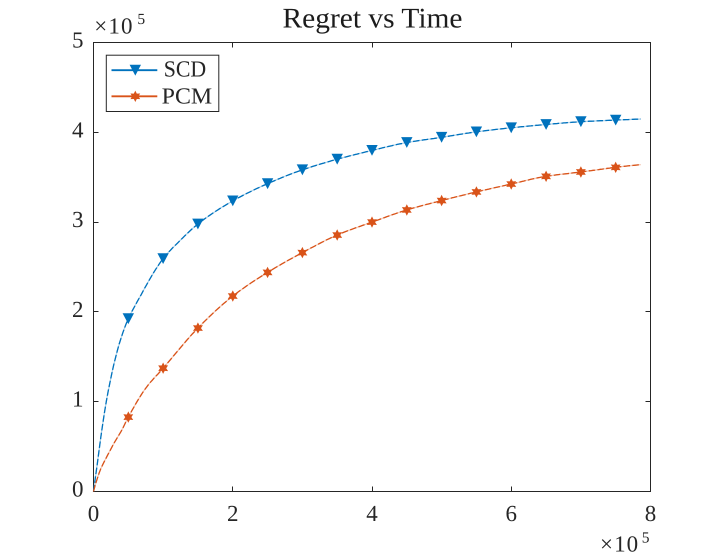 The image size is (720, 560). What do you see at coordinates (78, 399) in the screenshot?
I see `svg-text: 1` at bounding box center [78, 399].